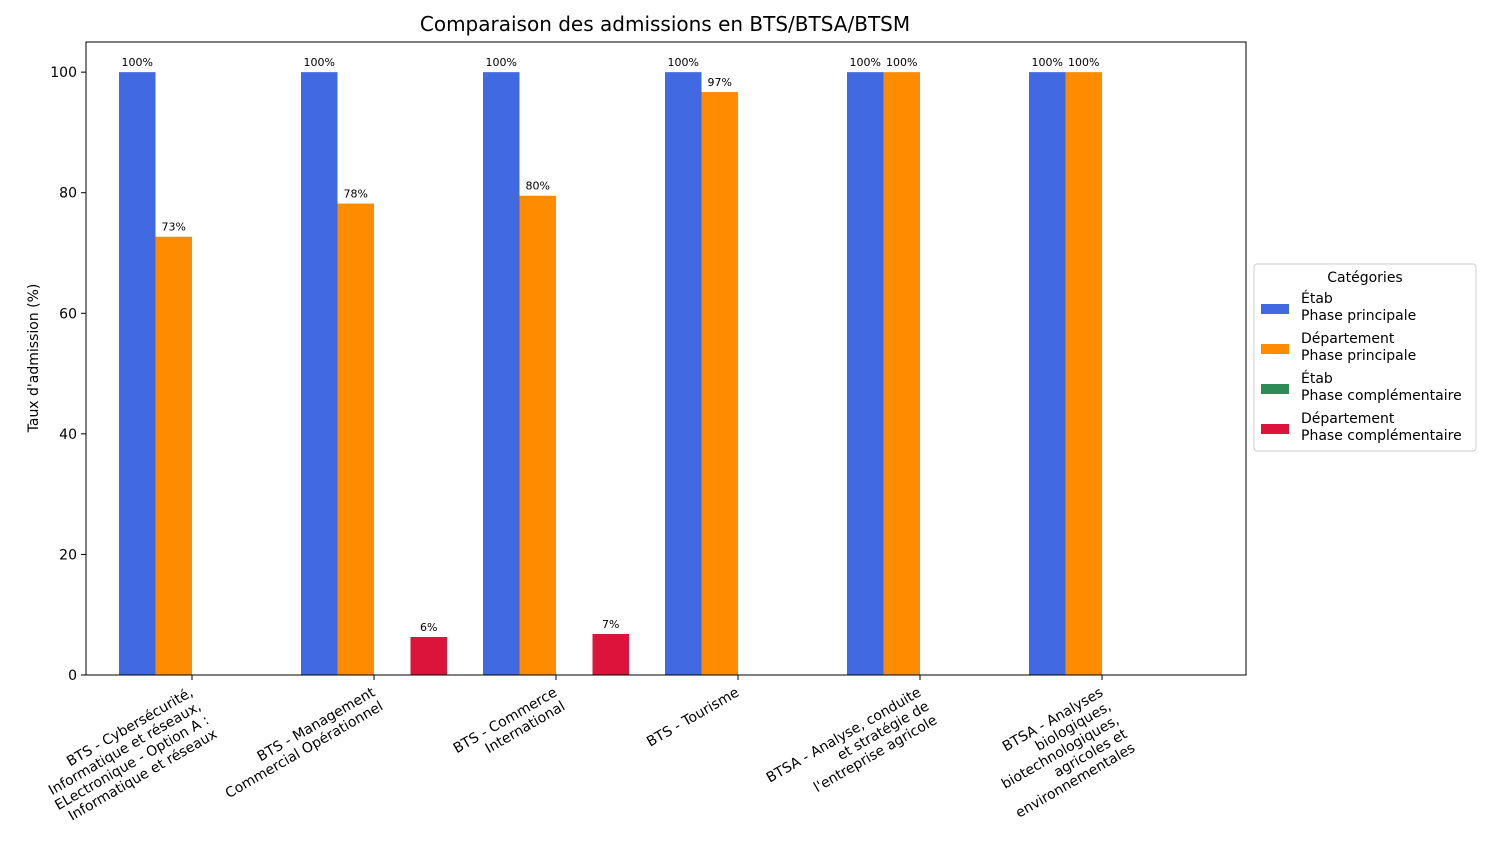 The height and width of the screenshot is (853, 1493). What do you see at coordinates (68, 194) in the screenshot?
I see `y-tick-label: 80` at bounding box center [68, 194].